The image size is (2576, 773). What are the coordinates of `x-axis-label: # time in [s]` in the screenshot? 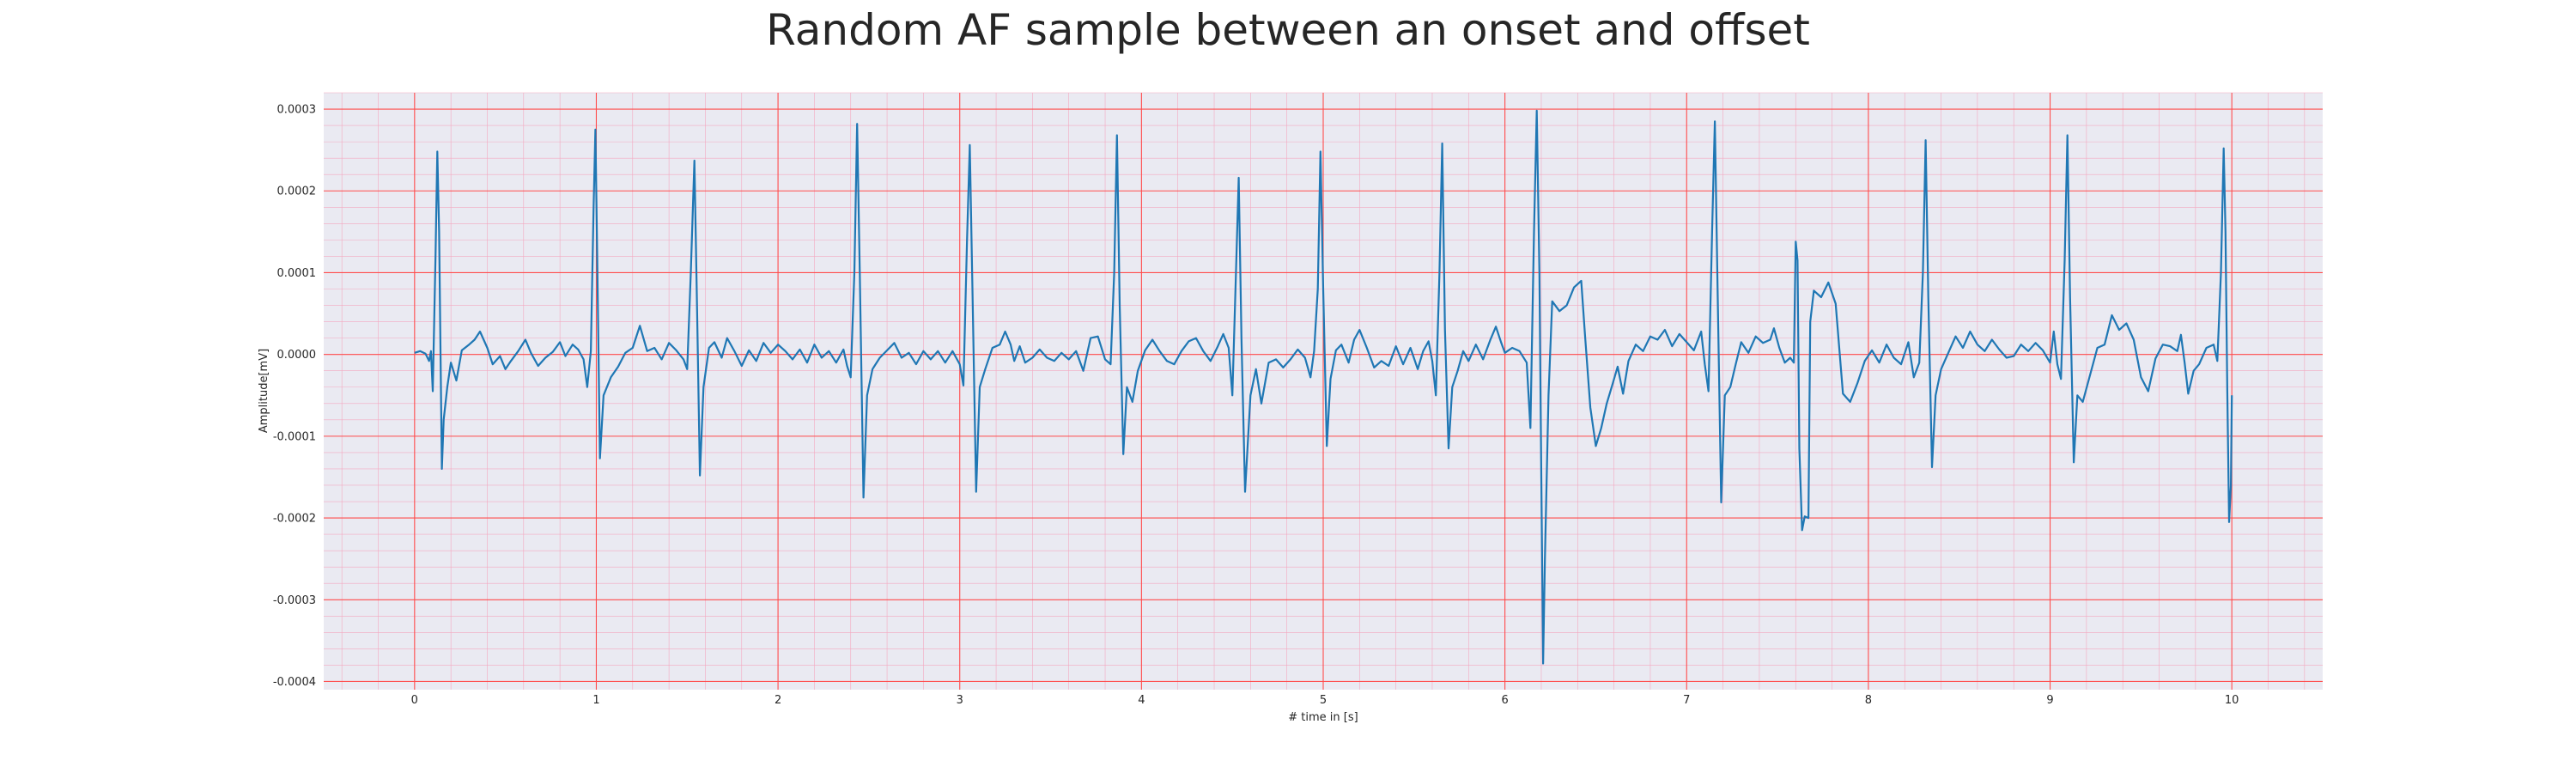 It's located at (1323, 717).